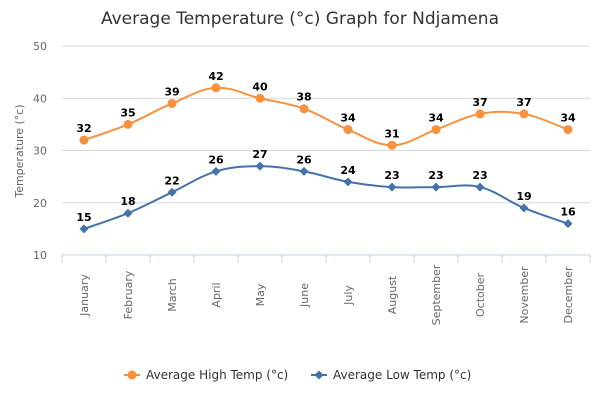 The image size is (600, 400). Describe the element at coordinates (217, 375) in the screenshot. I see `legend-label: Average High Temp (°c)` at that location.